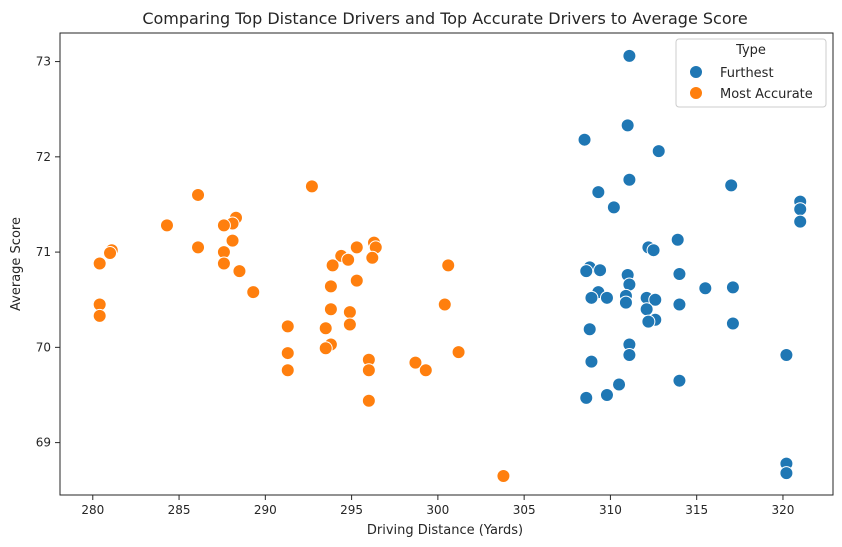 The width and height of the screenshot is (842, 547). I want to click on y-axis: 69 70 71 72 73, so click(48, 252).